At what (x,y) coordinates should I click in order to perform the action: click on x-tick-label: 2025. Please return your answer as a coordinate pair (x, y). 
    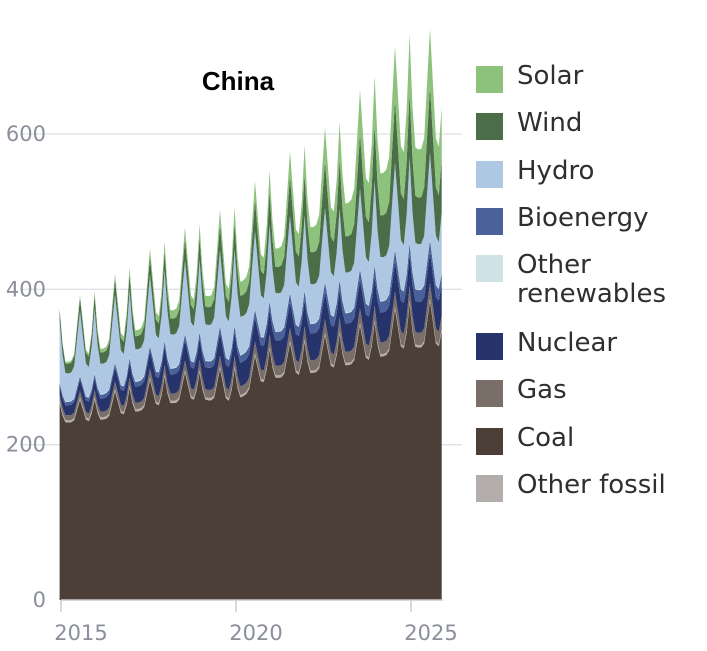
    Looking at the image, I should click on (430, 633).